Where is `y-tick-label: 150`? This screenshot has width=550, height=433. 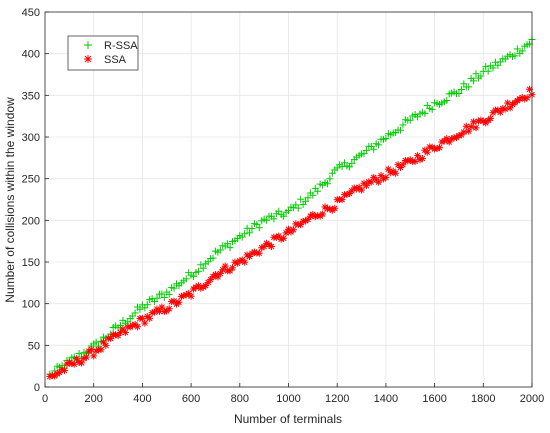 y-tick-label: 150 is located at coordinates (31, 263).